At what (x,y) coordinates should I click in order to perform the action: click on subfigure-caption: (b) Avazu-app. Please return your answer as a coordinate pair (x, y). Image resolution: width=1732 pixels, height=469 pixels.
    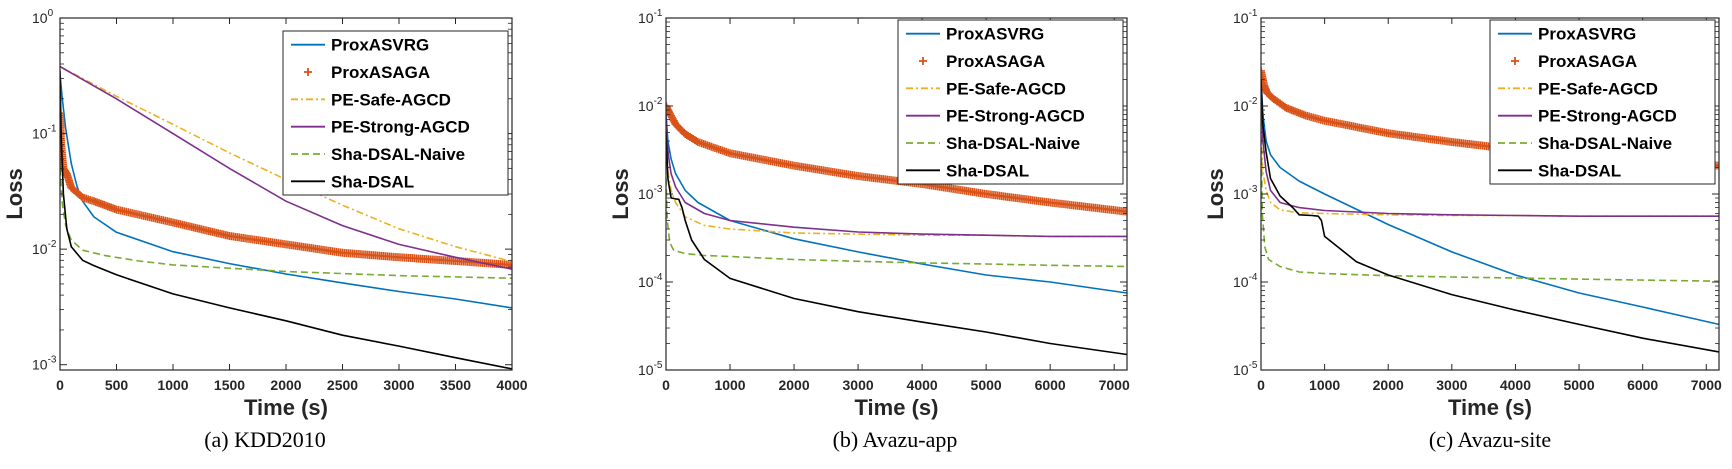
    Looking at the image, I should click on (895, 439).